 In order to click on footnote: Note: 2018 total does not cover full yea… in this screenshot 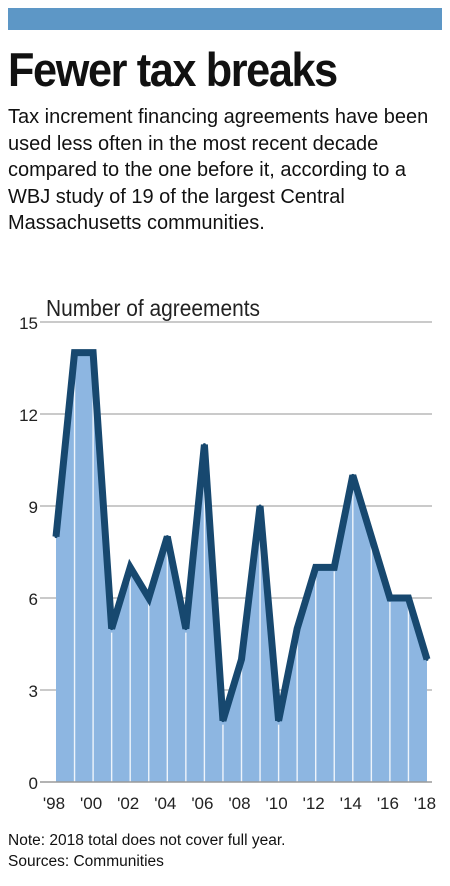, I will do `click(147, 840)`.